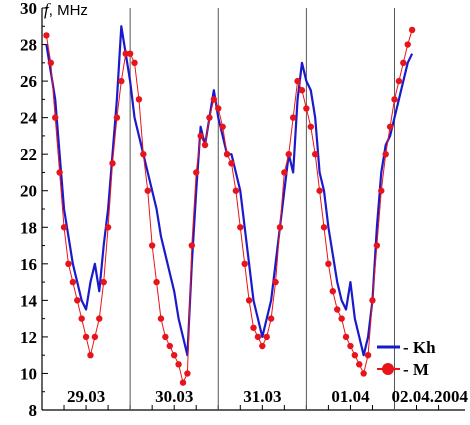  I want to click on y-tick-label: 22, so click(28, 154).